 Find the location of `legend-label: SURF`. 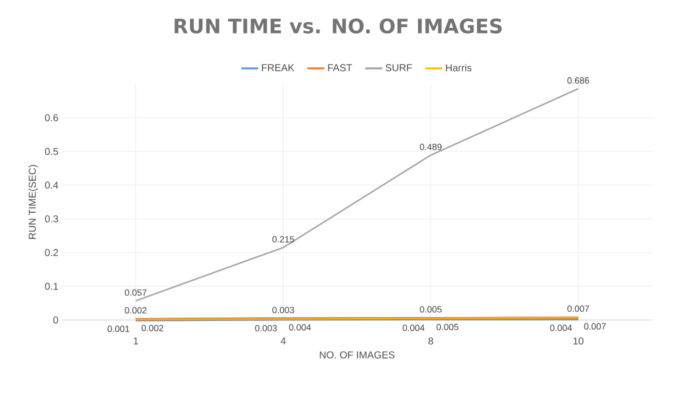

legend-label: SURF is located at coordinates (399, 68).